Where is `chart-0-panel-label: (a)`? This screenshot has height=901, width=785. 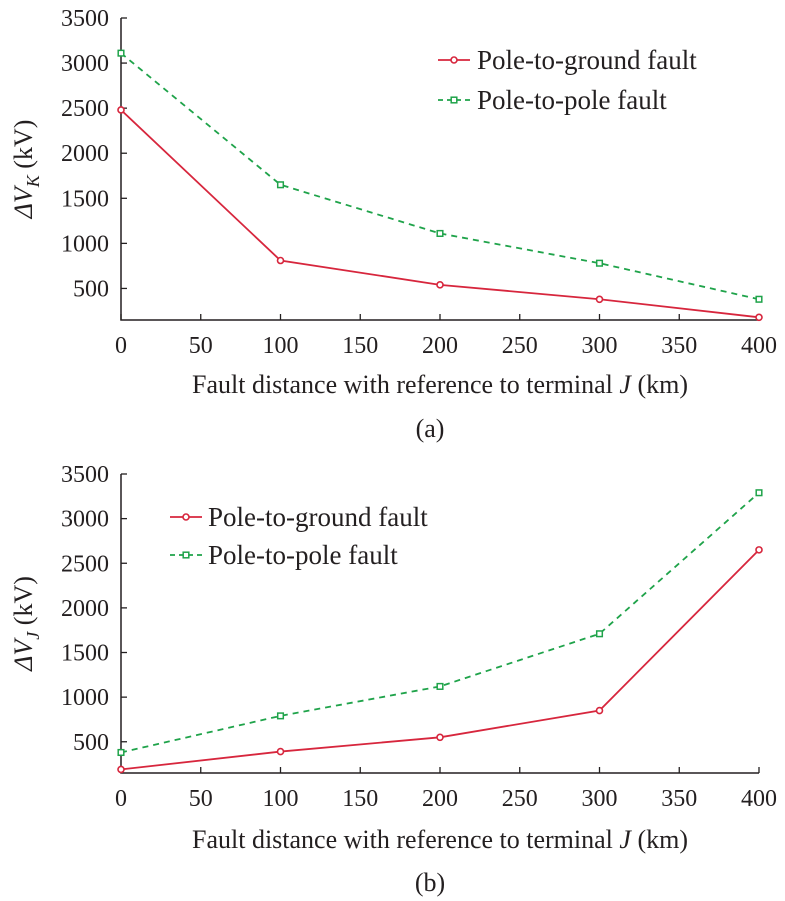
chart-0-panel-label: (a) is located at coordinates (430, 428).